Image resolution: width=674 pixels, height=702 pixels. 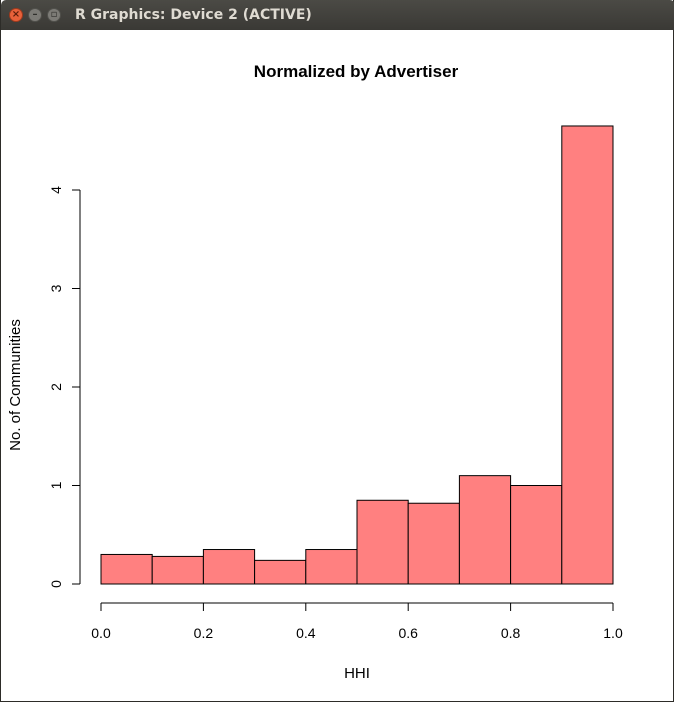 I want to click on x-tick-label-1: 0.2, so click(x=204, y=633).